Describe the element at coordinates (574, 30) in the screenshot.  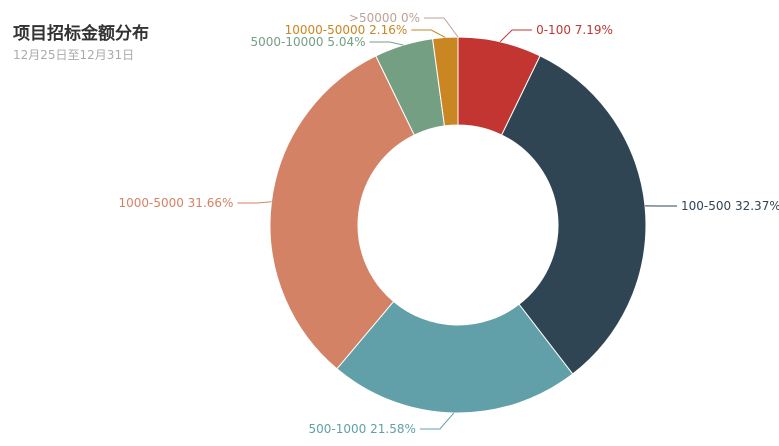
I see `slice-label-0-100: 0-100 7.19%` at that location.